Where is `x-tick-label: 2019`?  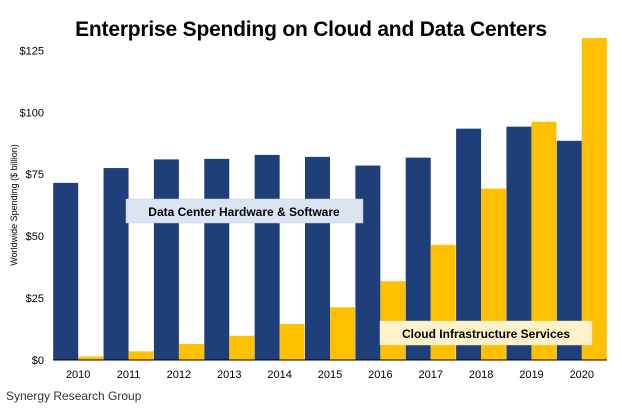
x-tick-label: 2019 is located at coordinates (531, 375).